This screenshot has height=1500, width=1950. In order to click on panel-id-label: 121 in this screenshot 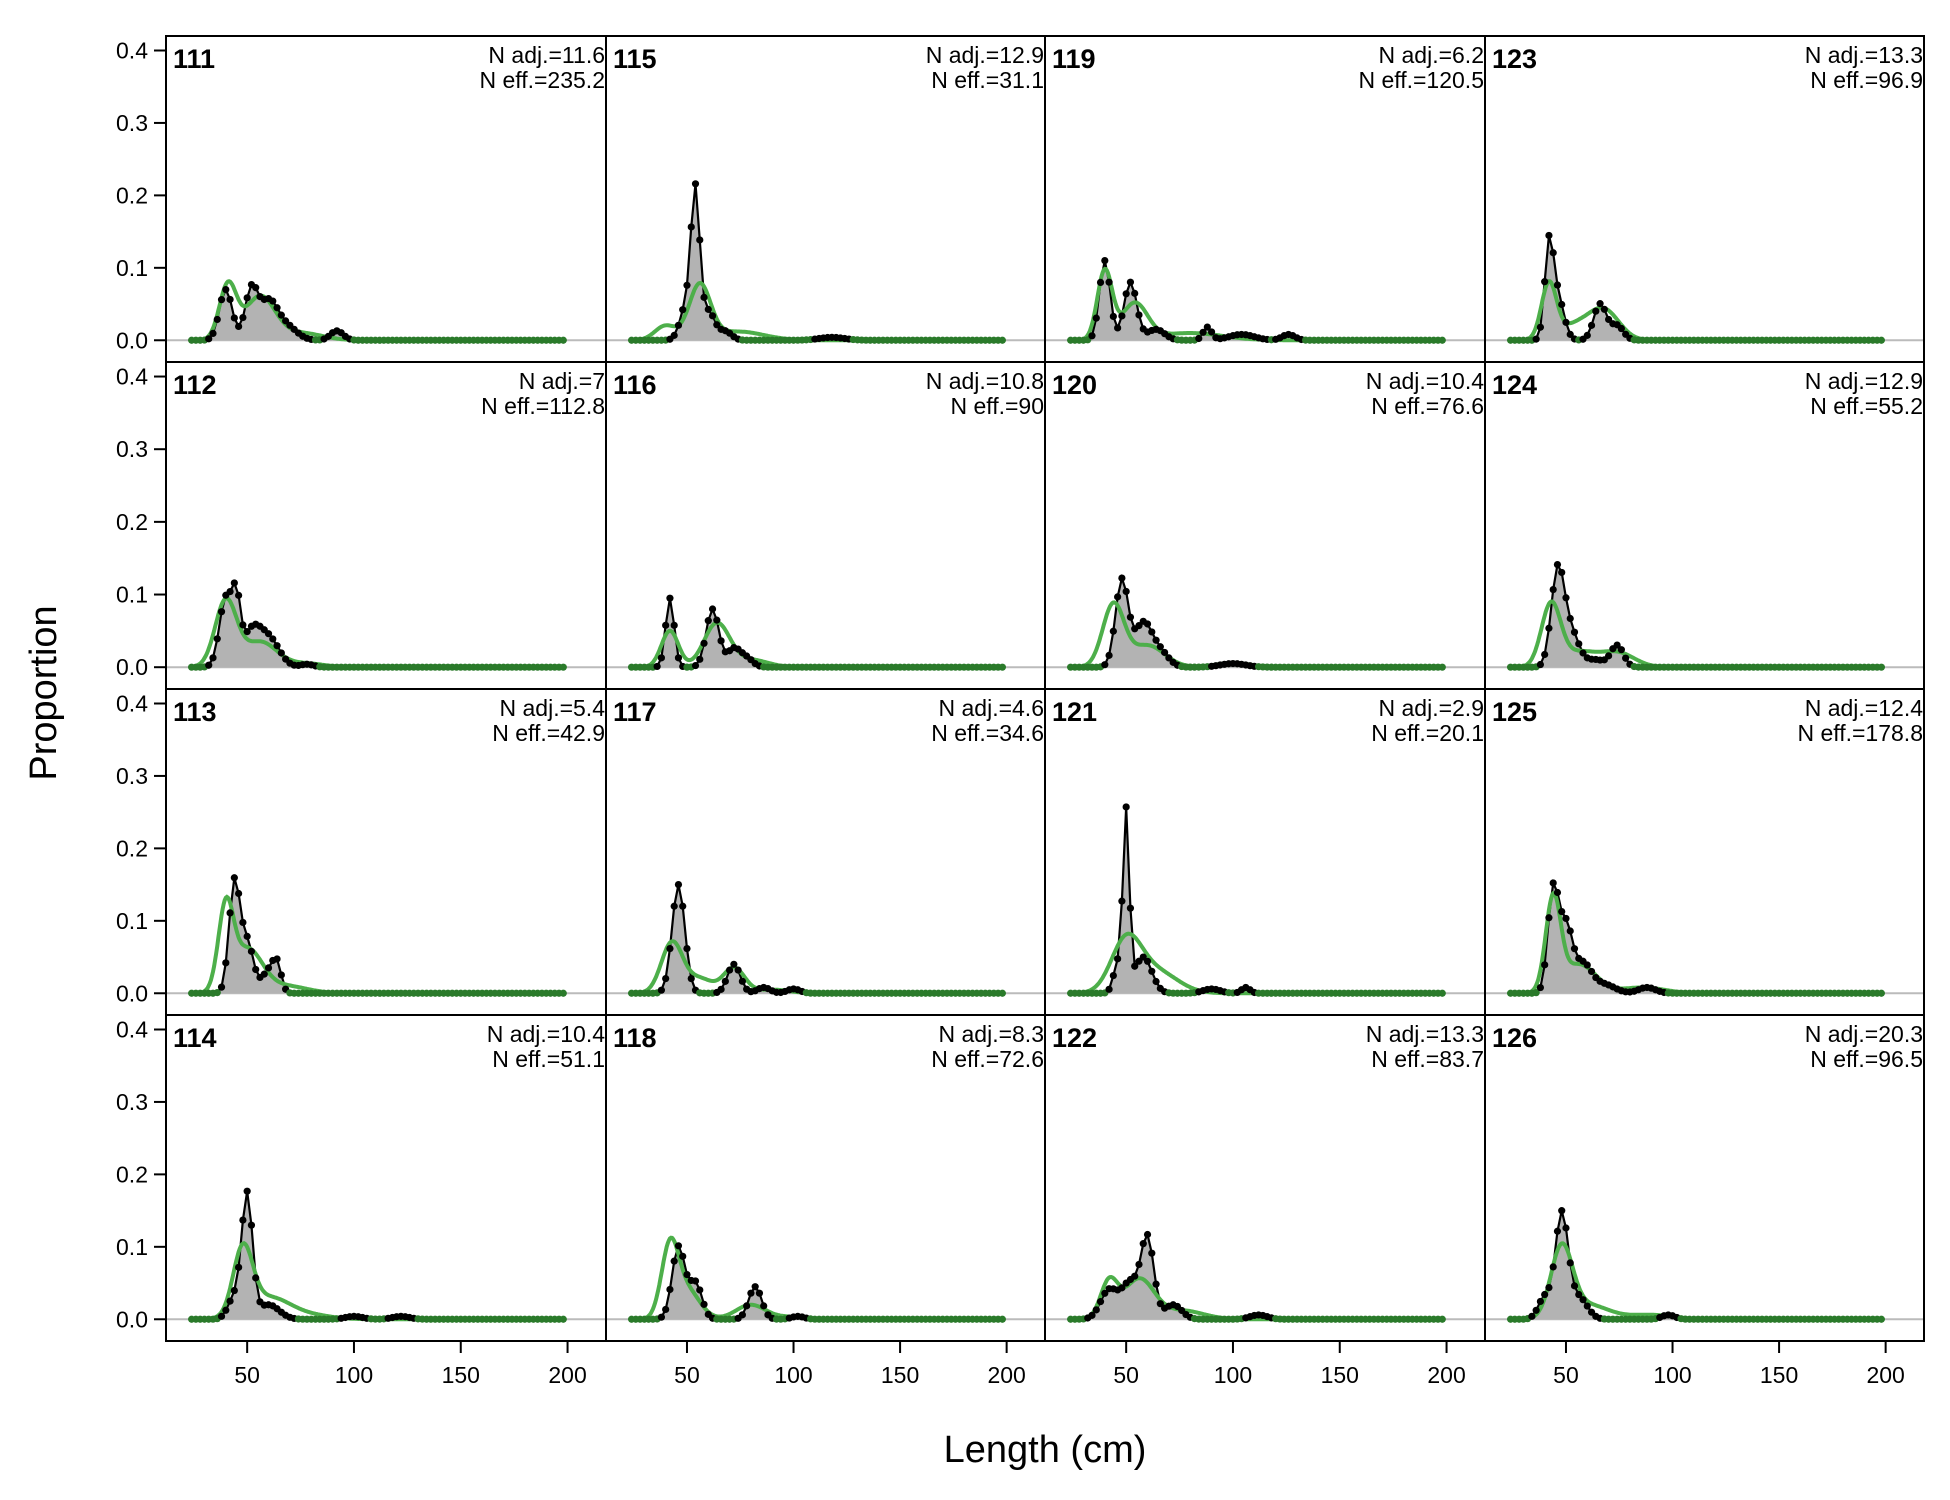, I will do `click(1074, 712)`.